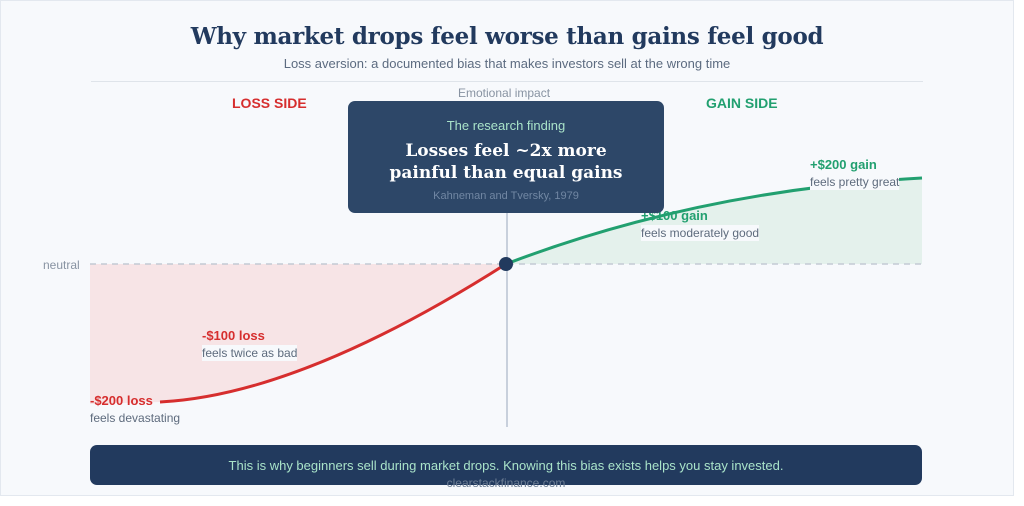  What do you see at coordinates (135, 418) in the screenshot?
I see `annotation-note: feels devastating` at bounding box center [135, 418].